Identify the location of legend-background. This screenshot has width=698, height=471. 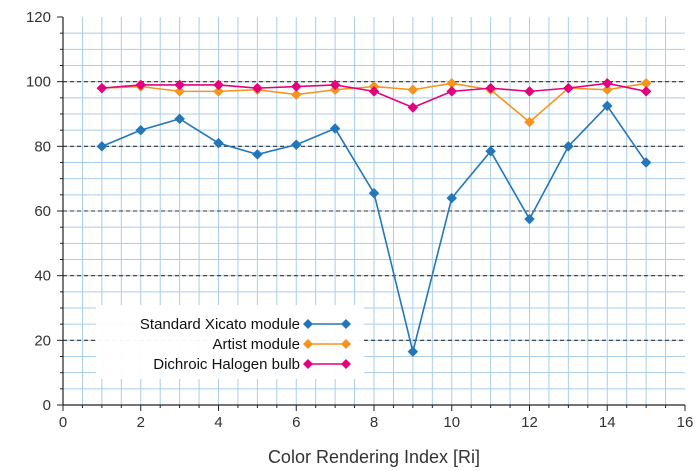
(230, 342).